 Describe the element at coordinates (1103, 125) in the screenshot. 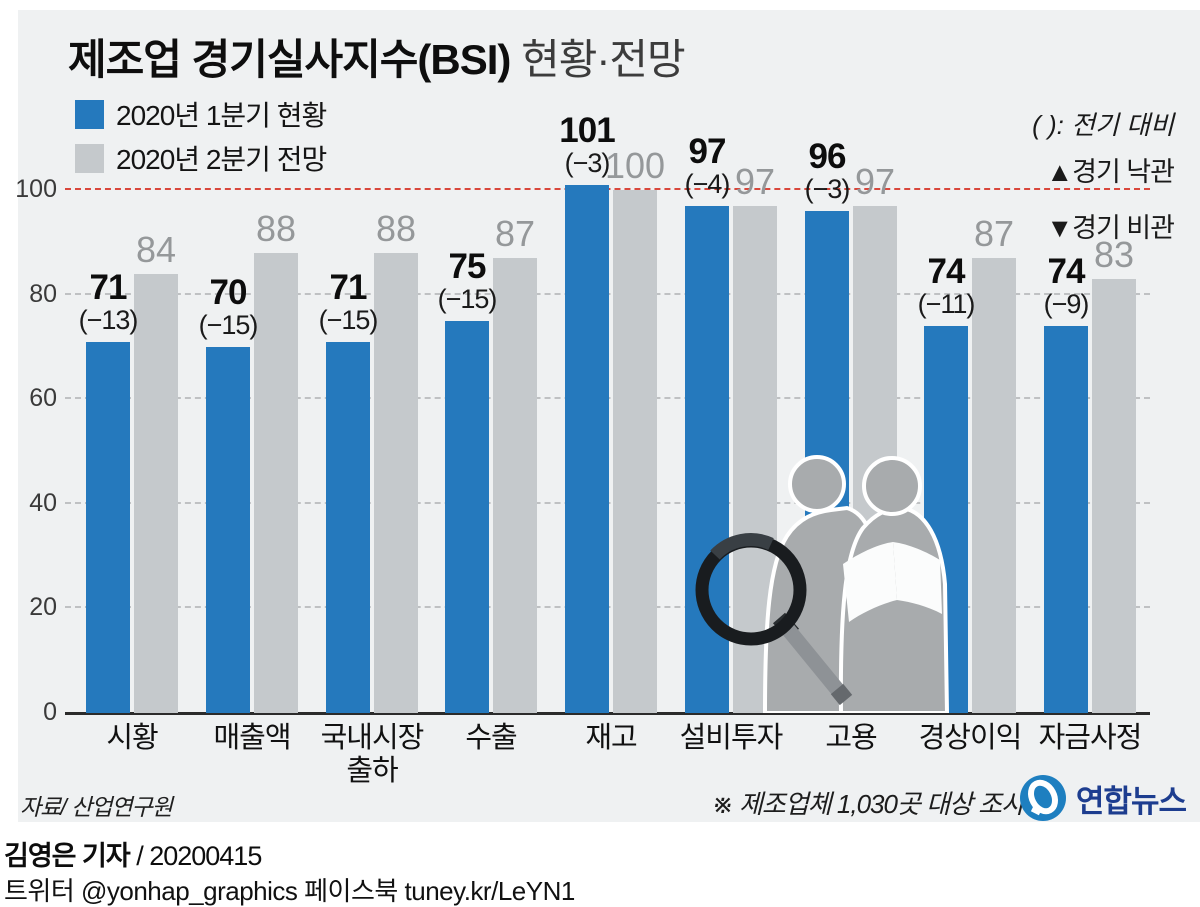

I see `parenthesis-note: ( ): 전기 대비` at that location.